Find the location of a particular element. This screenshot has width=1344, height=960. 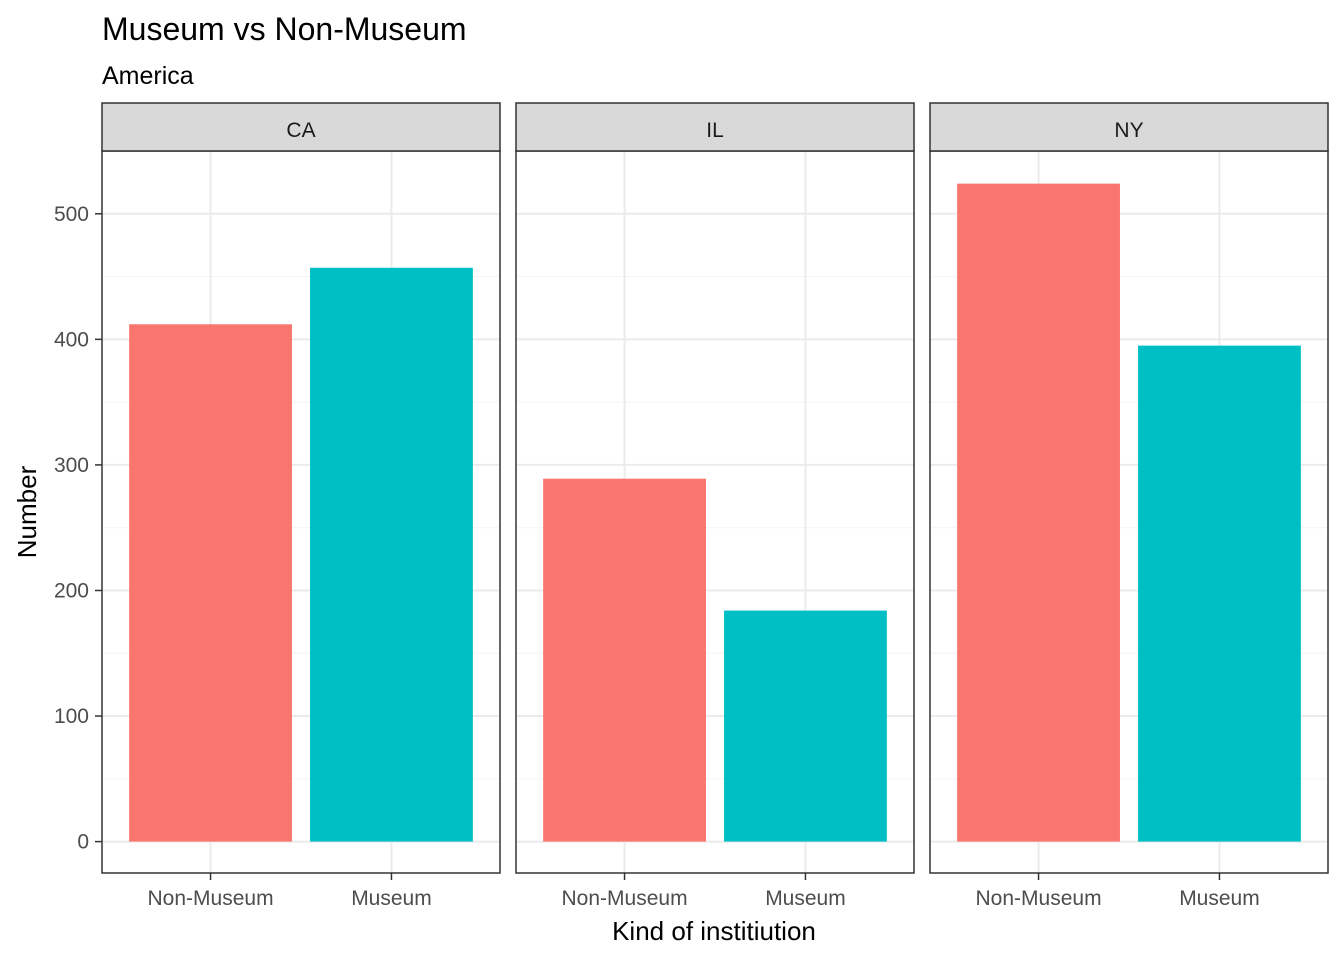

y-tick-label: 500 is located at coordinates (71, 214).